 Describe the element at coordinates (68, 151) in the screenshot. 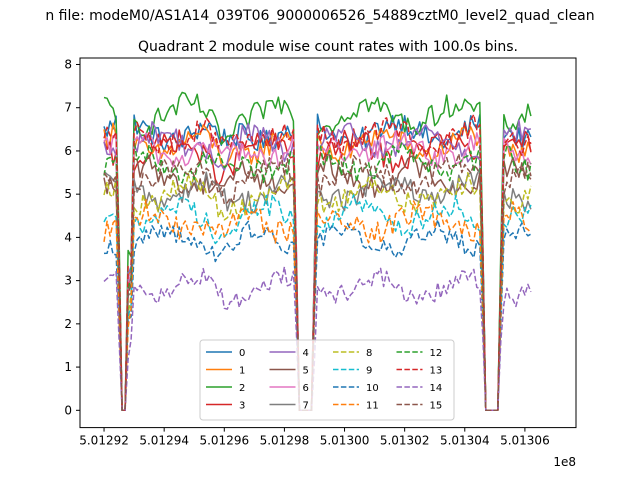

I see `y-tick-label: 6` at that location.